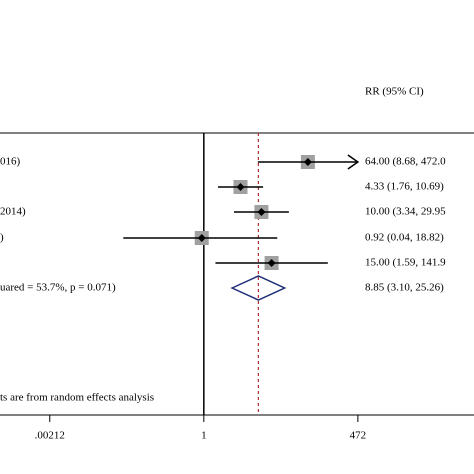 The image size is (474, 474). What do you see at coordinates (404, 288) in the screenshot?
I see `overall-ci-label: 8.85 (3.10, 25.26)` at bounding box center [404, 288].